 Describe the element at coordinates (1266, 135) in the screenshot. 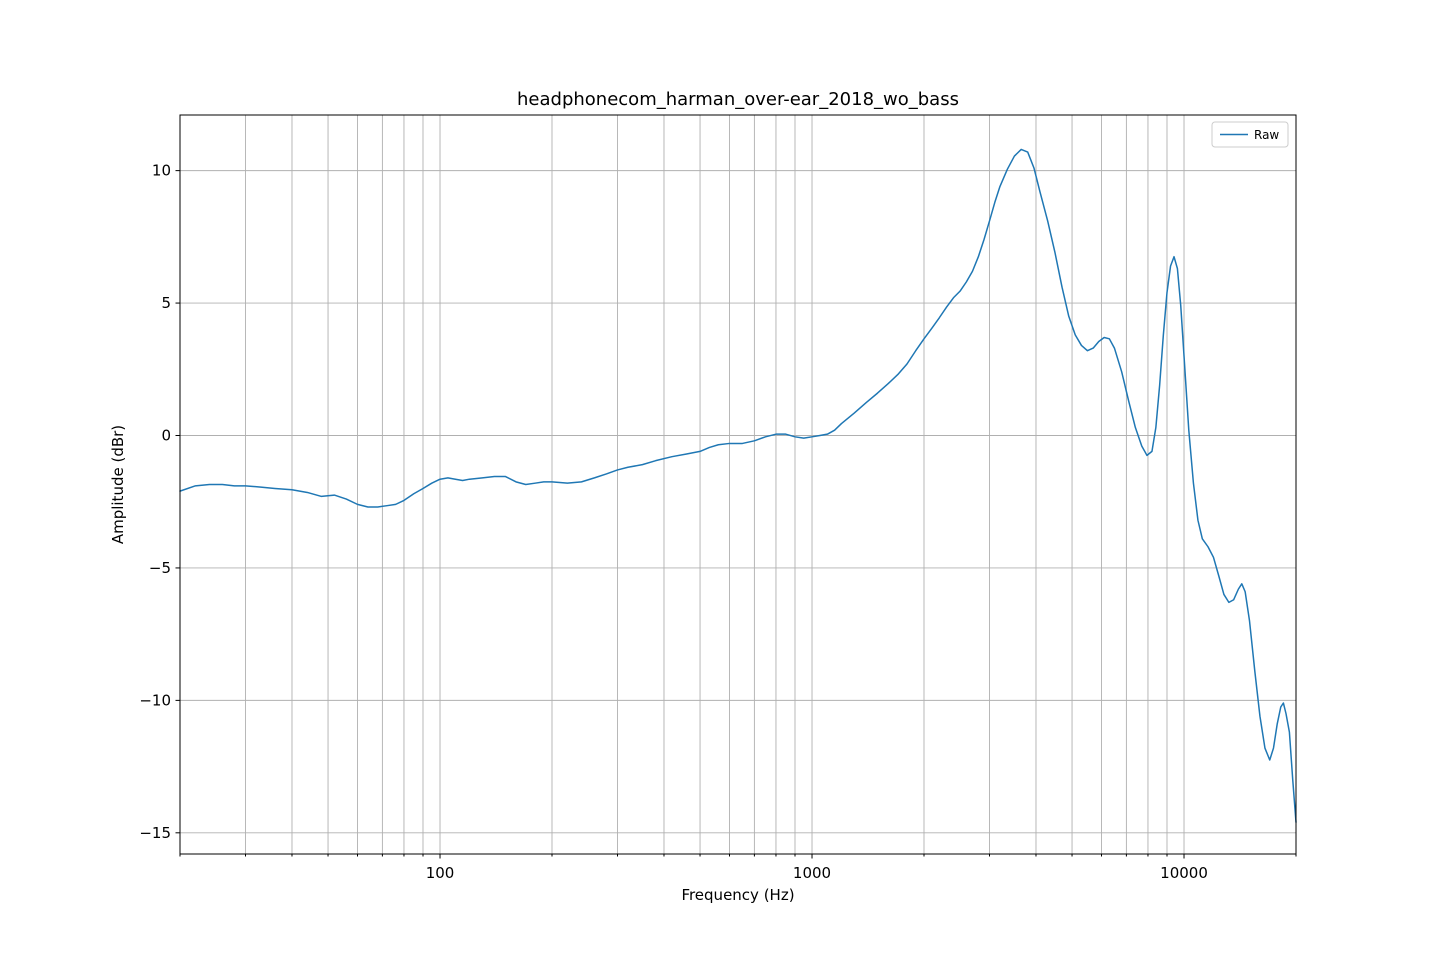

I see `legend-entry-raw: Raw` at that location.